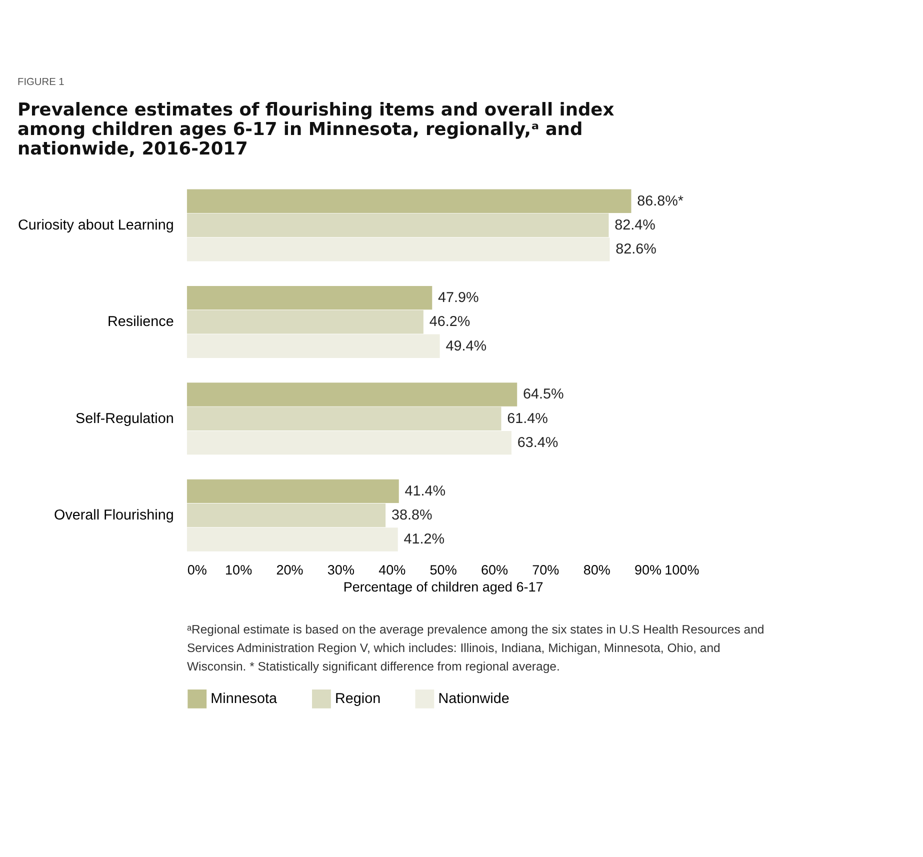 This screenshot has width=923, height=857. Describe the element at coordinates (459, 298) in the screenshot. I see `data-label: 47.9%` at that location.